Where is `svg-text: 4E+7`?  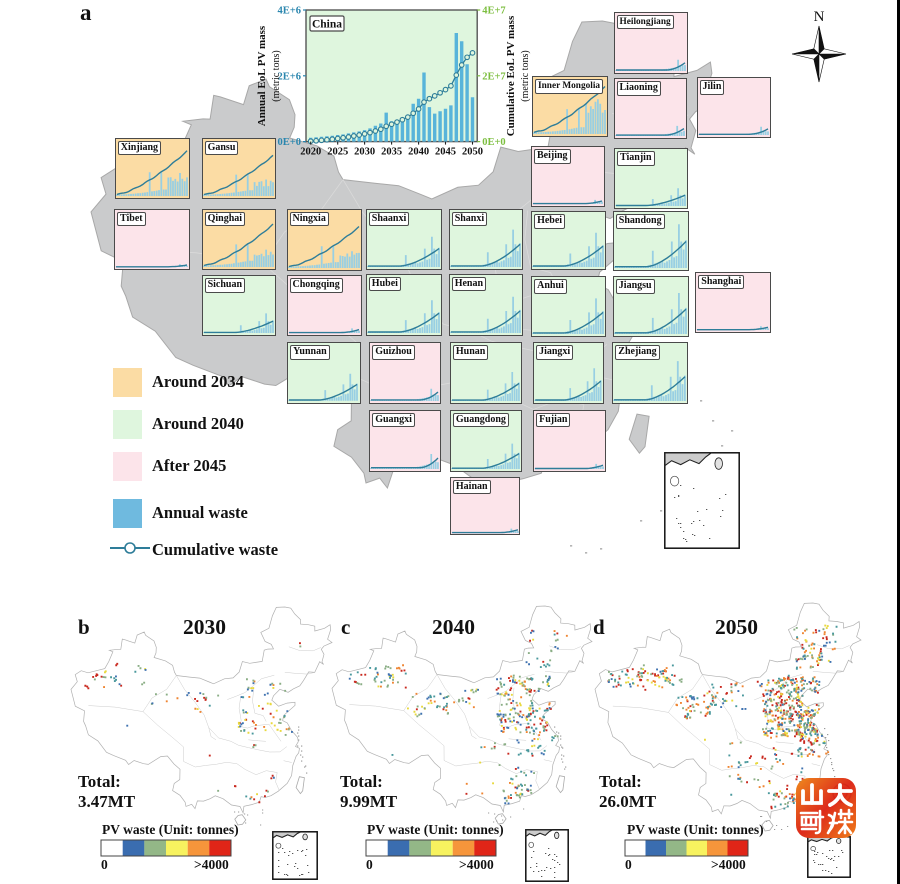
svg-text: 4E+7 is located at coordinates (494, 11).